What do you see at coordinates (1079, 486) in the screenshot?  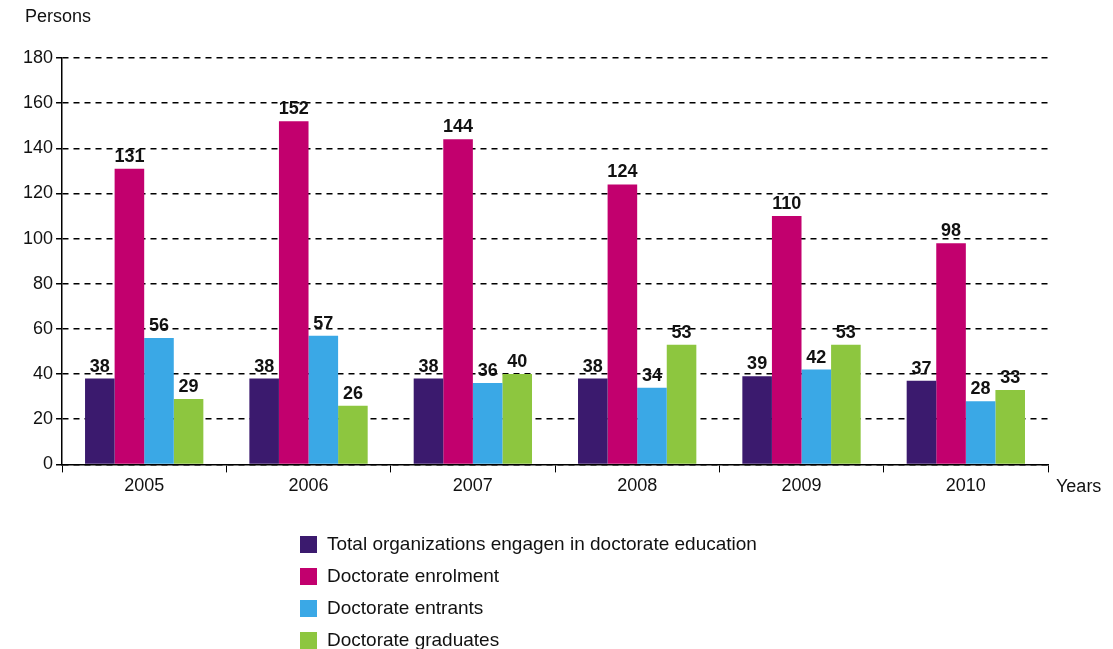 I see `x-axis-title: Years` at bounding box center [1079, 486].